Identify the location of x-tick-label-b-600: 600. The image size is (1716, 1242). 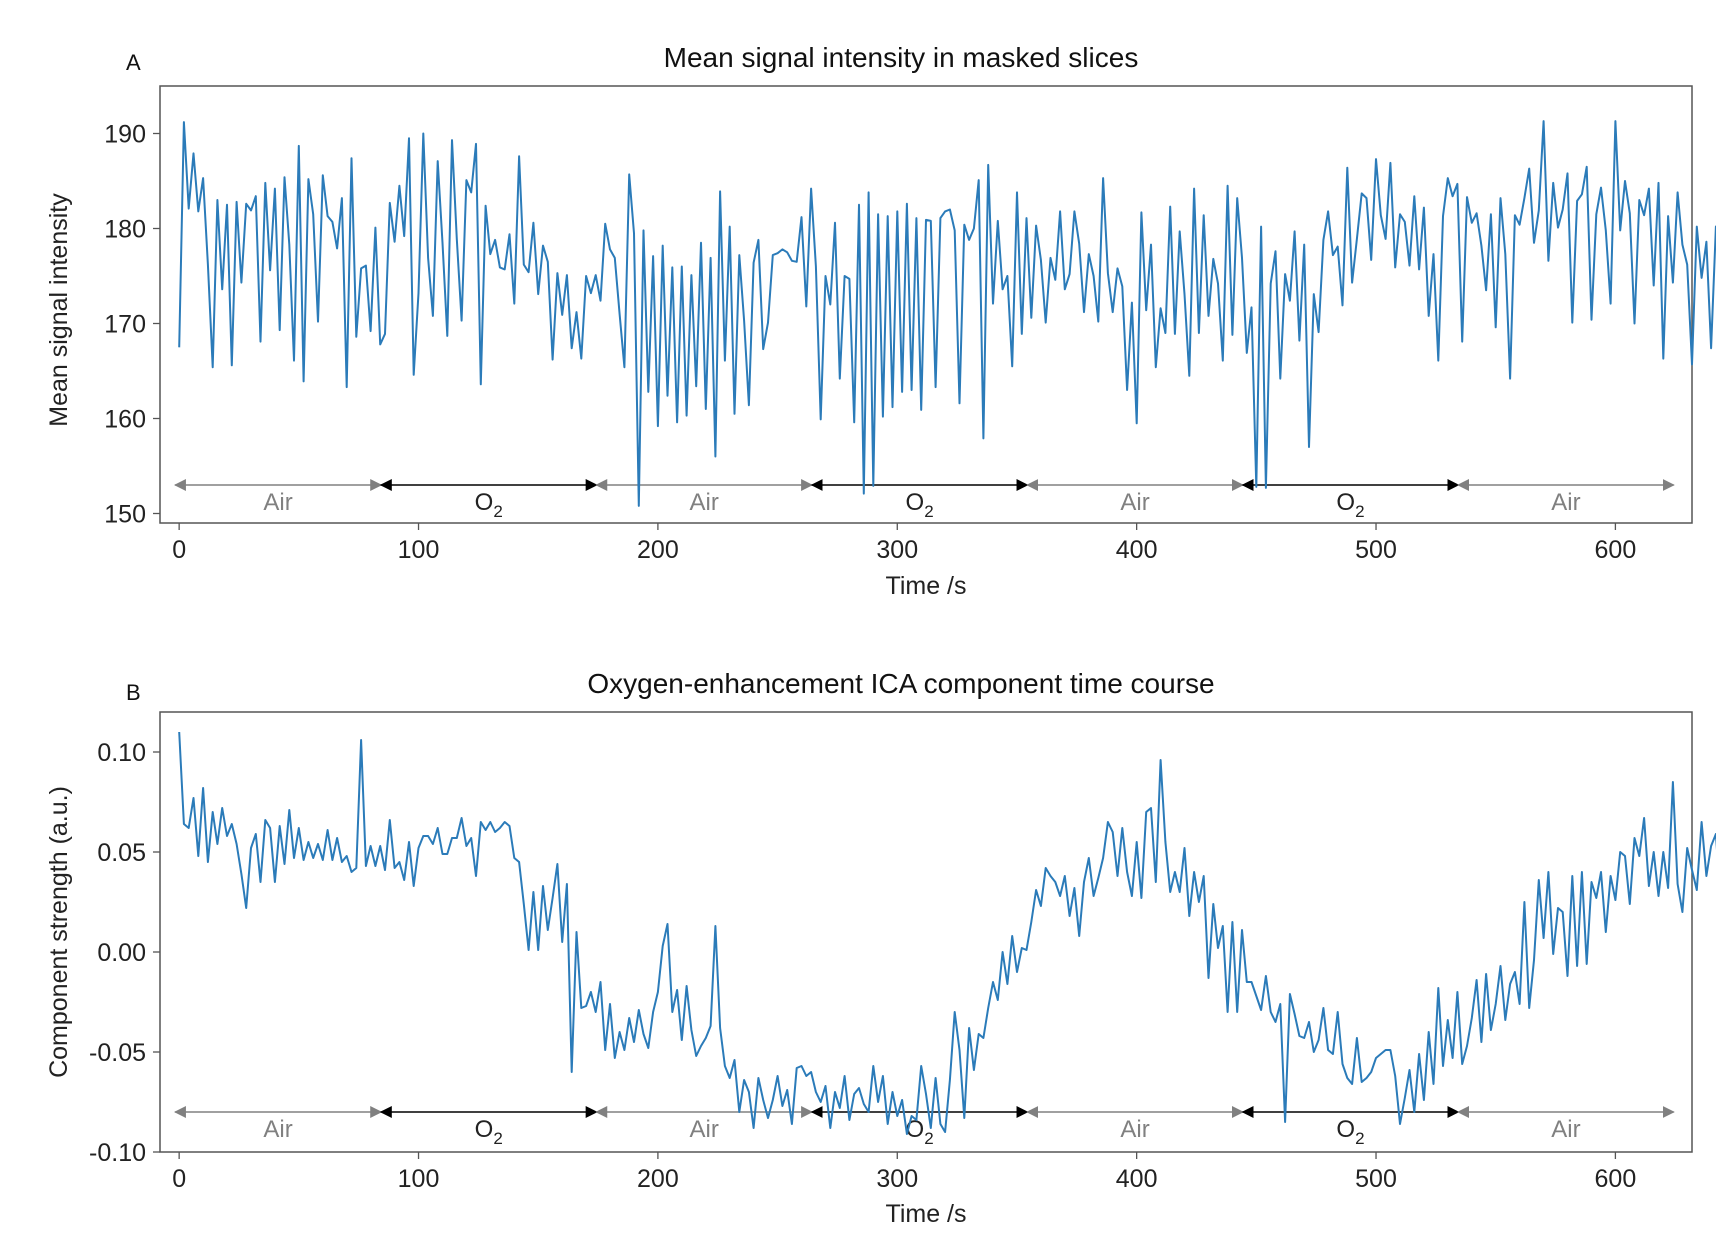
(1616, 1179).